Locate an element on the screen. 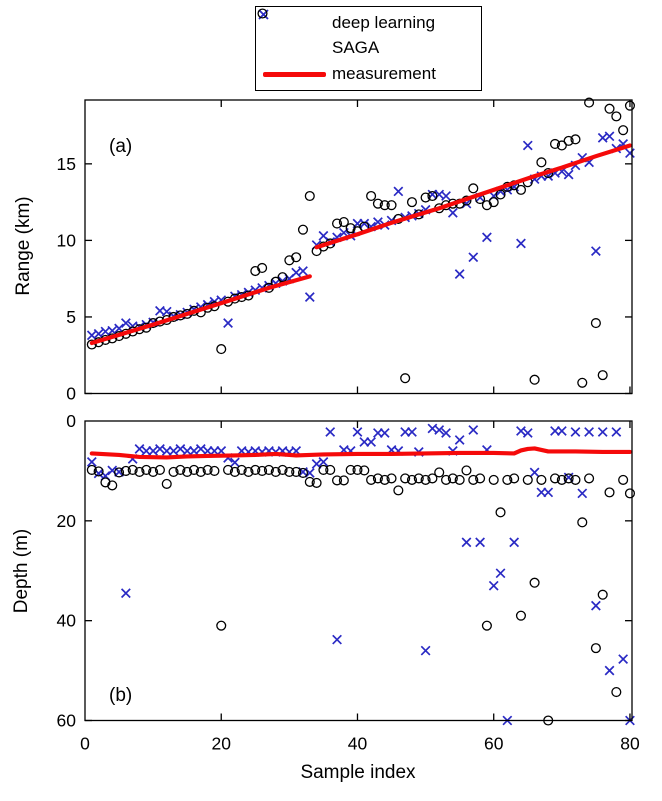 The width and height of the screenshot is (662, 801). x-tick-label: 40 is located at coordinates (358, 744).